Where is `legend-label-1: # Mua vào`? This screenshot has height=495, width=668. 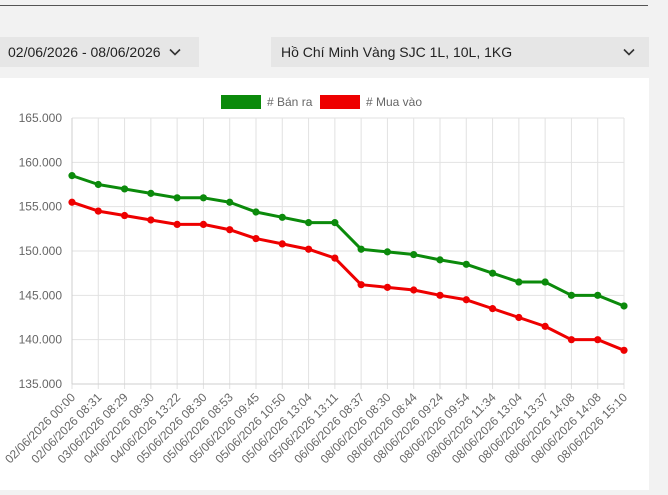
legend-label-1: # Mua vào is located at coordinates (394, 102).